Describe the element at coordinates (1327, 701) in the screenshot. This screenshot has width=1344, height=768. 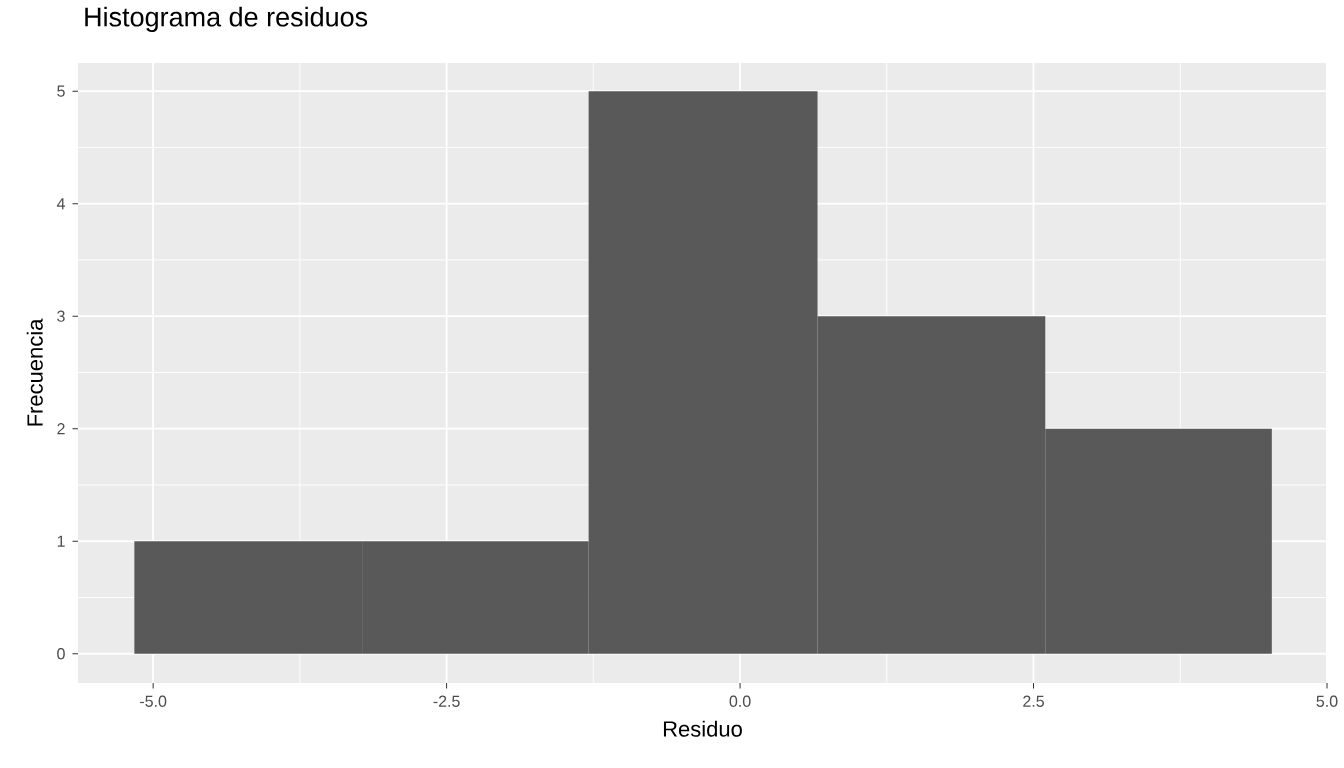
I see `x-tick-label: 5.0` at that location.